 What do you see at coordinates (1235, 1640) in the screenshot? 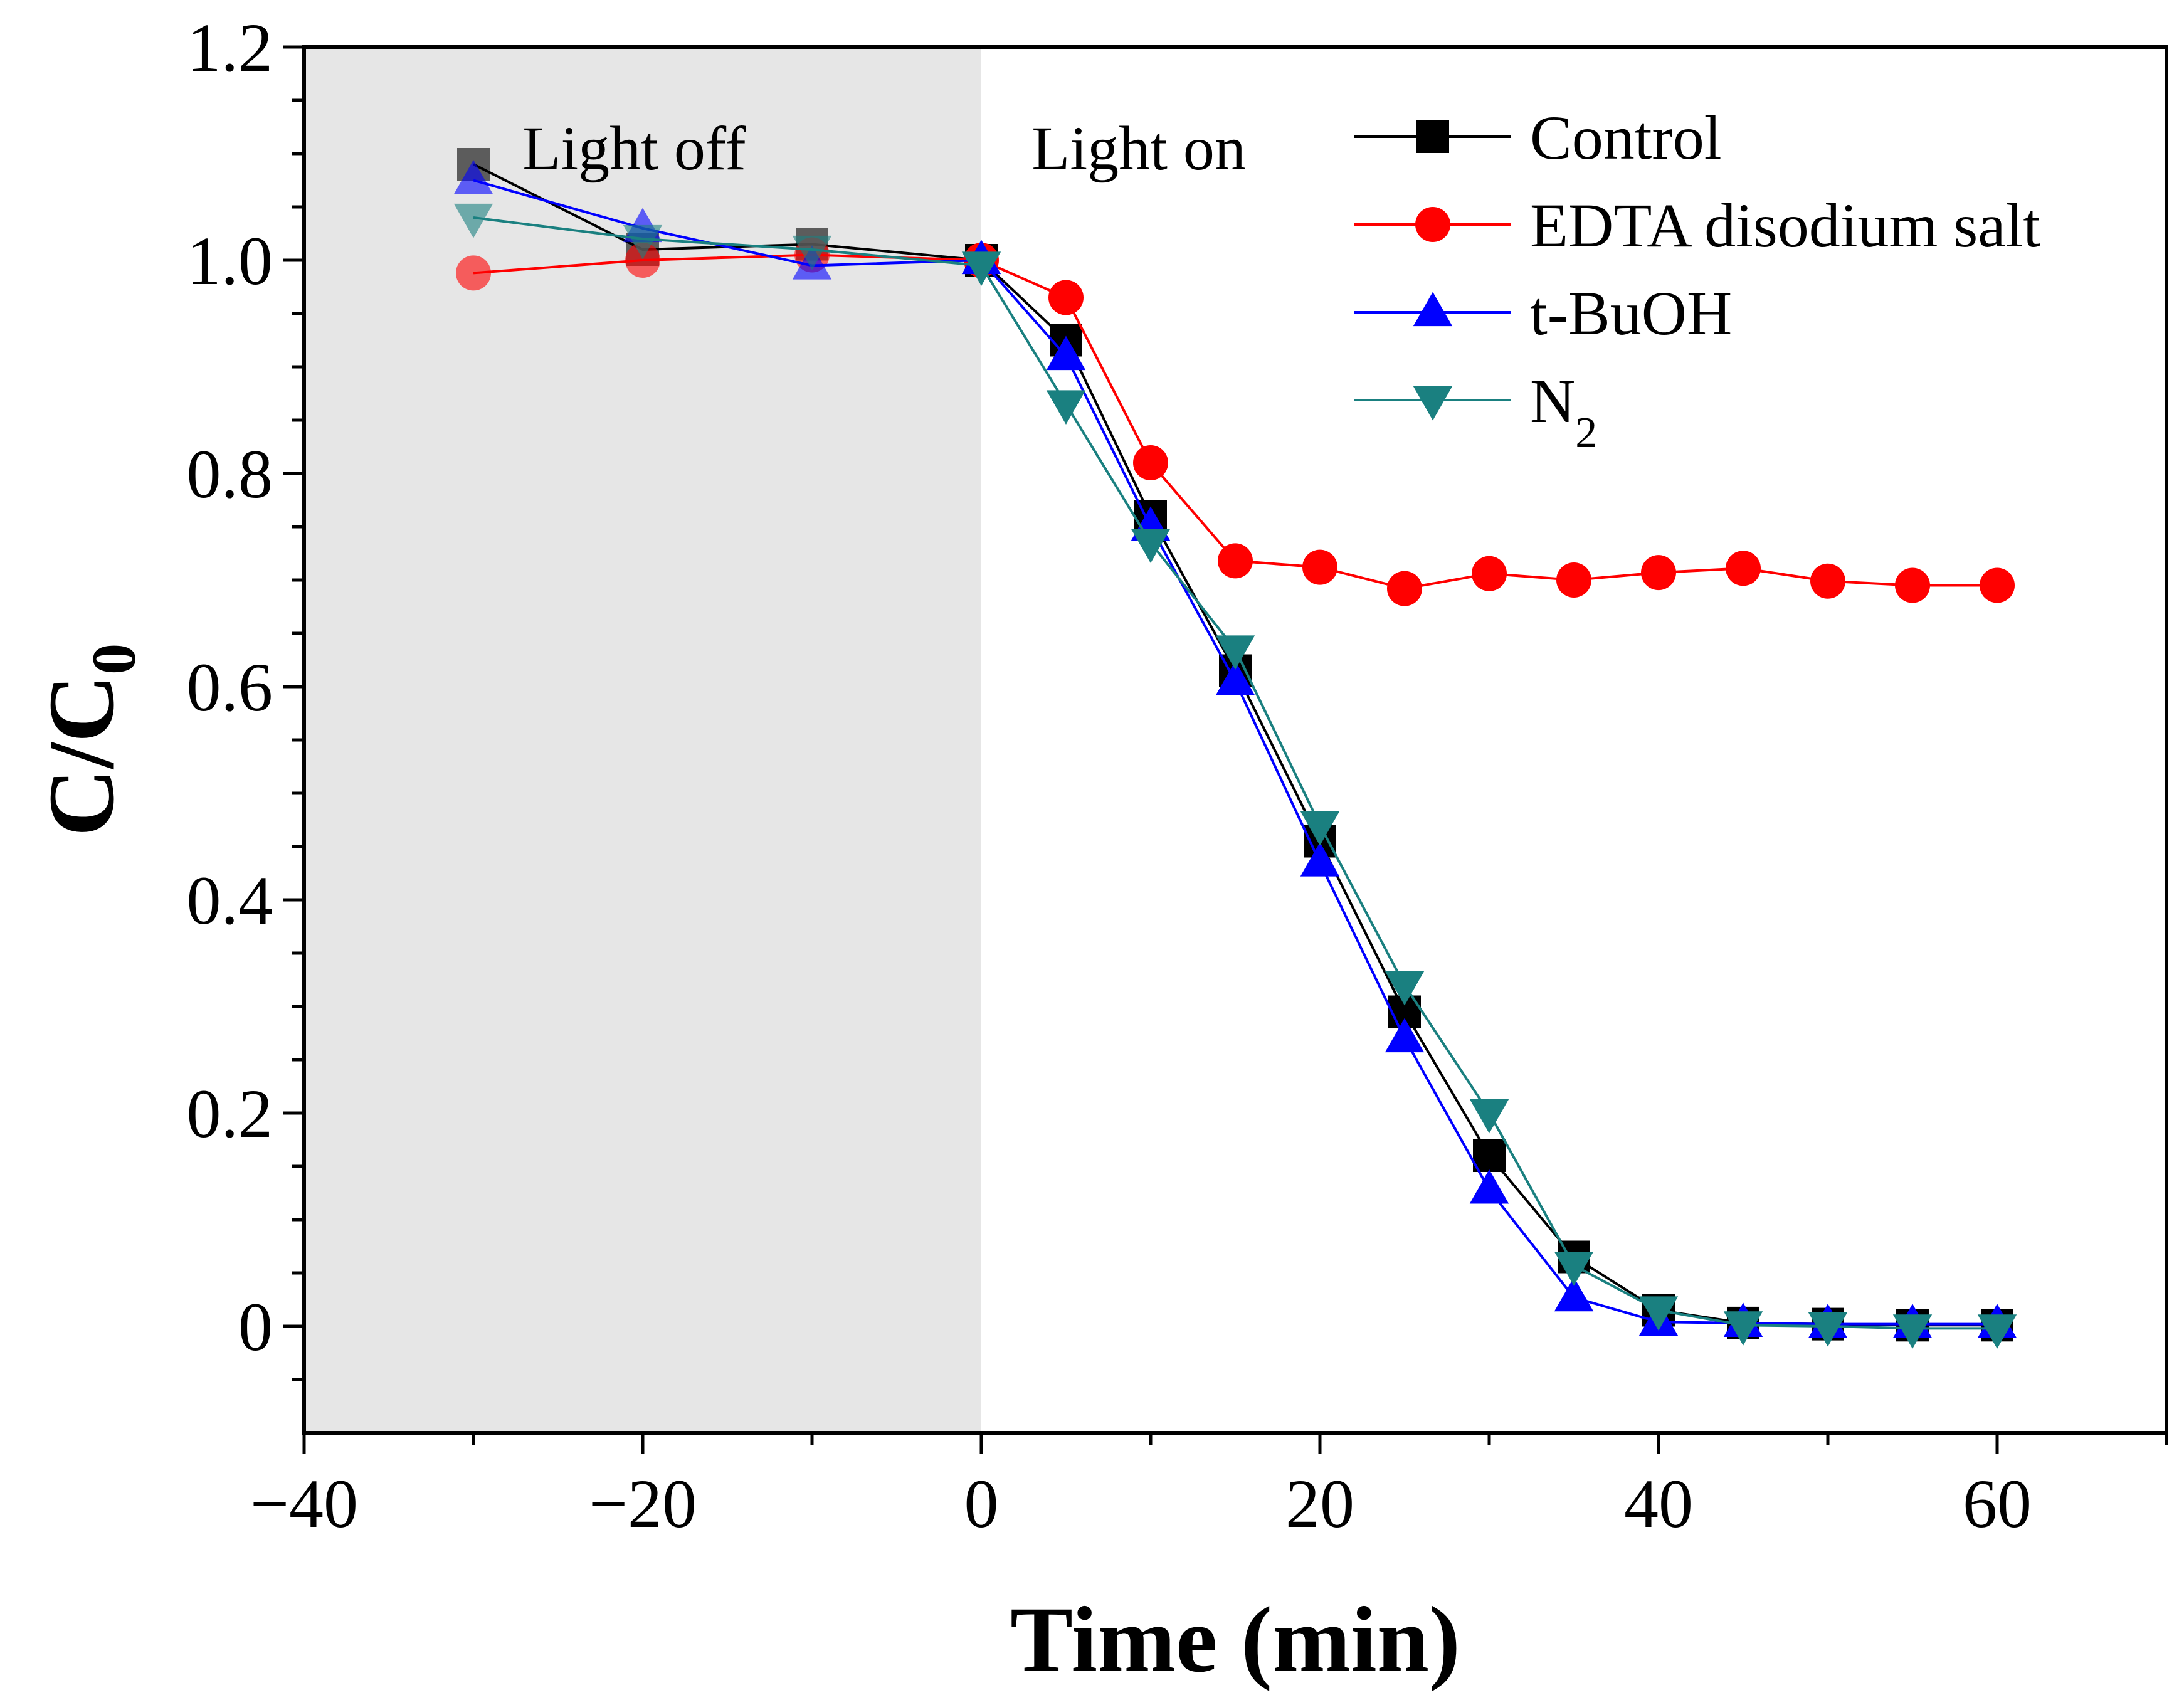
I see `x-axis-title: Time (min)` at bounding box center [1235, 1640].